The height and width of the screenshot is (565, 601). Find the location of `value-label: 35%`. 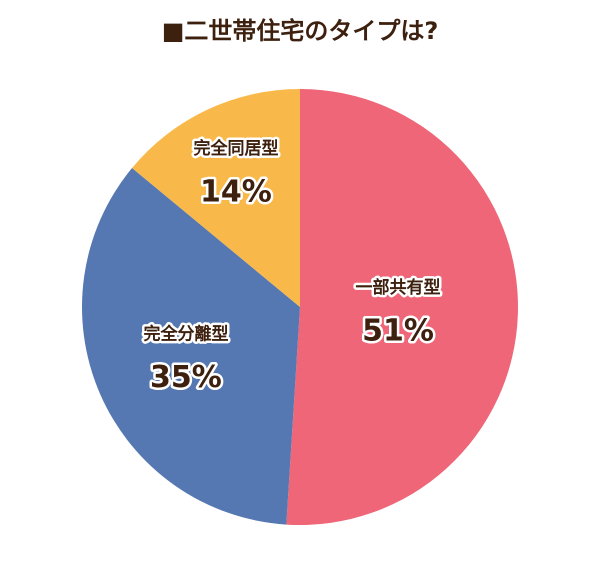

value-label: 35% is located at coordinates (186, 377).